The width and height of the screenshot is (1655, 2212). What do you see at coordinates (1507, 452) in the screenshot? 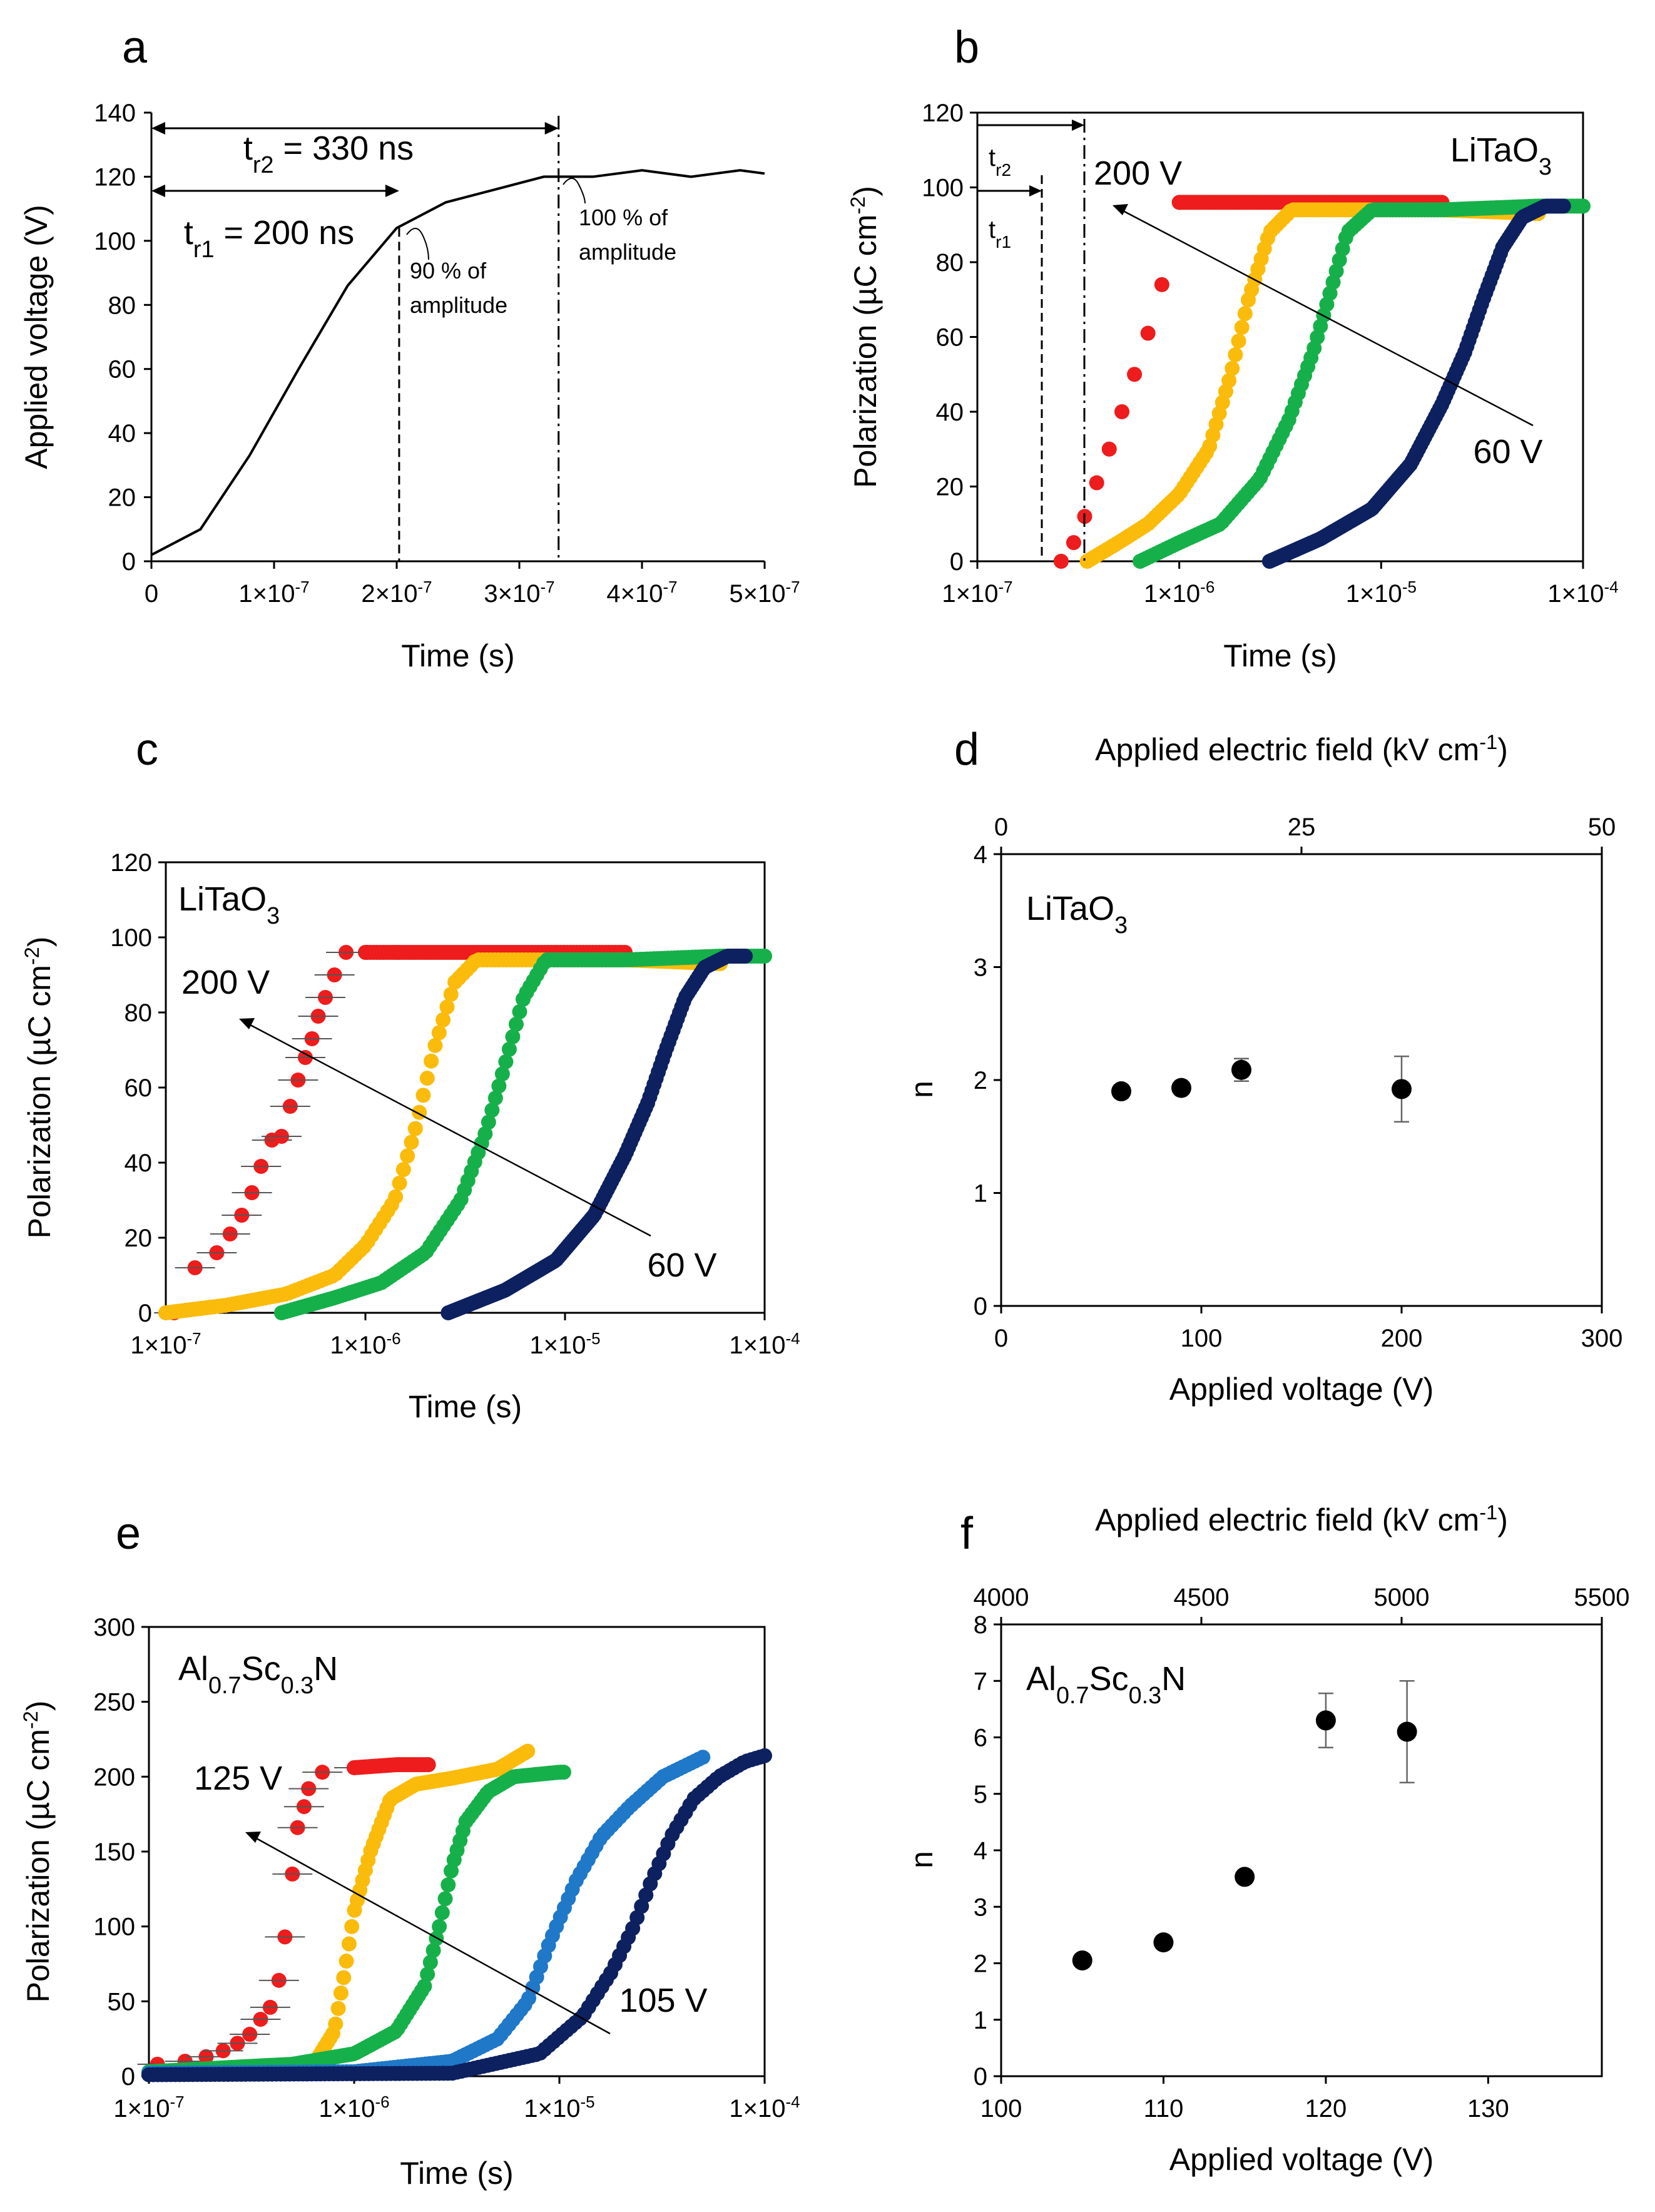
I see `b-arrow-end-label: 60 V` at bounding box center [1507, 452].